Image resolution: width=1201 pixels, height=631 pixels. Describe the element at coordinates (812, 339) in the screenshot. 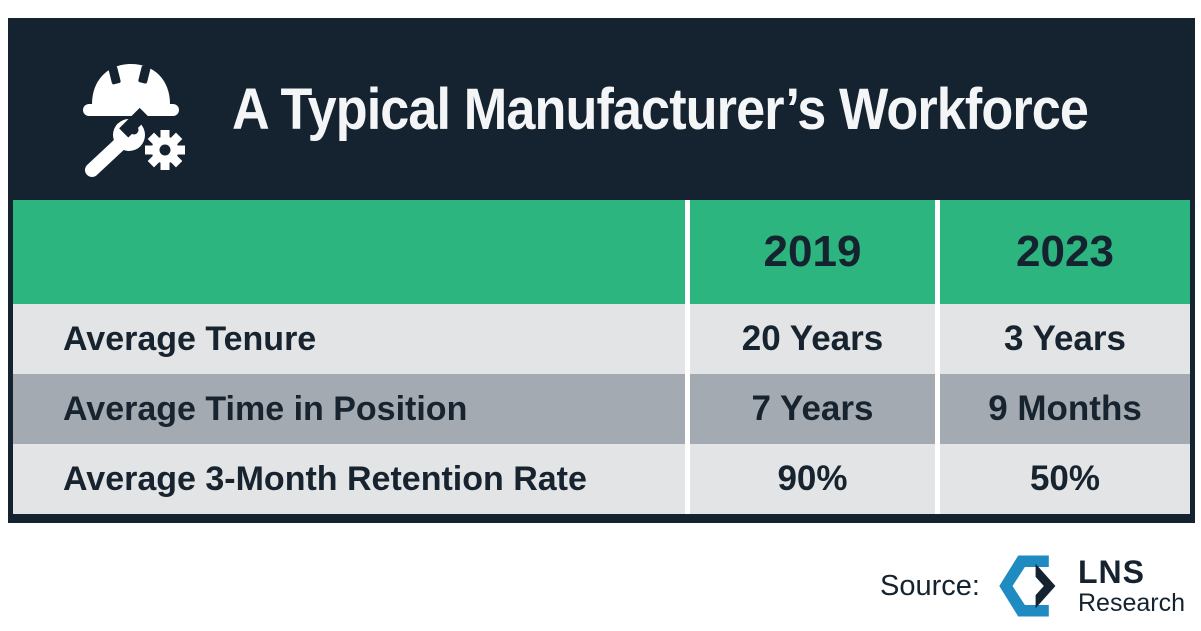

I see `table-cell-2019: 20 Years` at that location.